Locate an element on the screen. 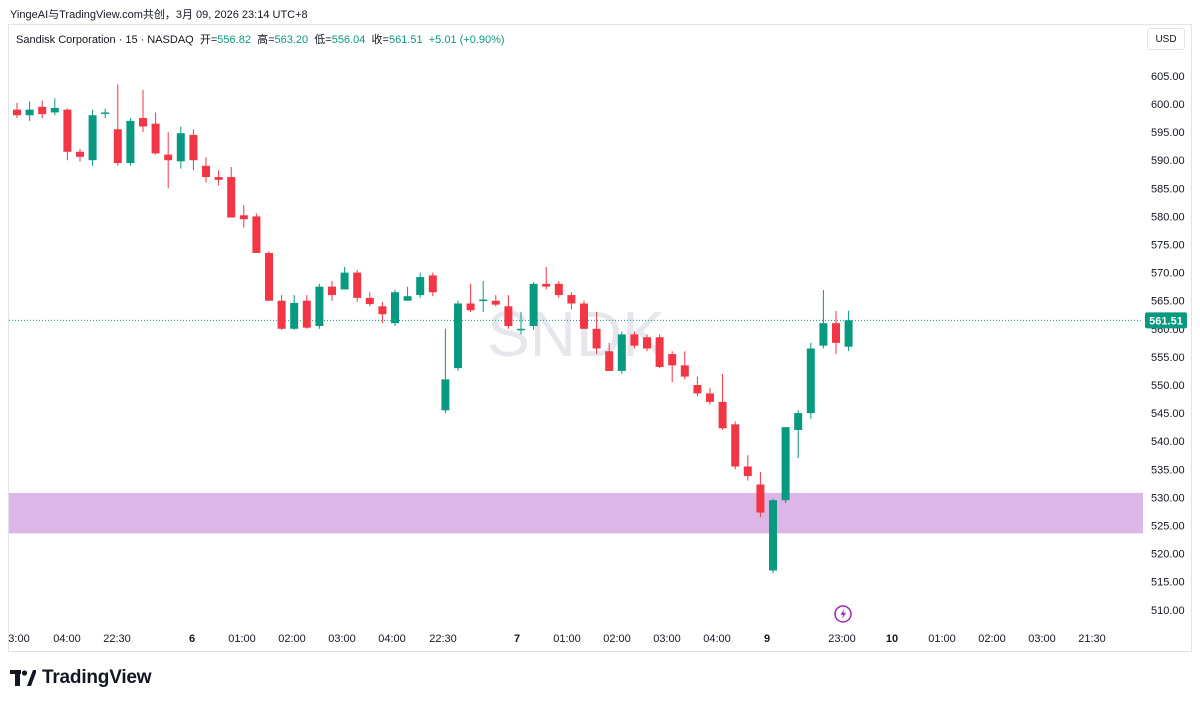  time-tick-label: 23:00 is located at coordinates (842, 639).